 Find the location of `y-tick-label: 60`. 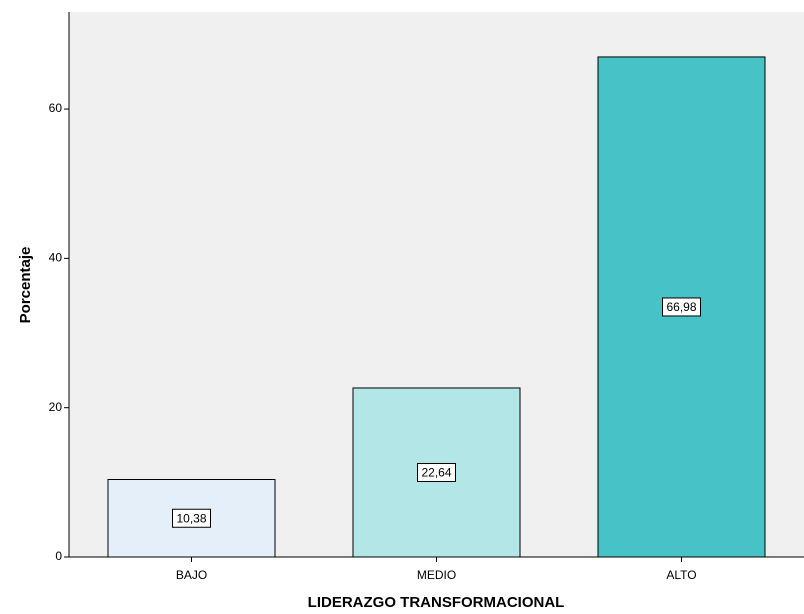

y-tick-label: 60 is located at coordinates (56, 108).